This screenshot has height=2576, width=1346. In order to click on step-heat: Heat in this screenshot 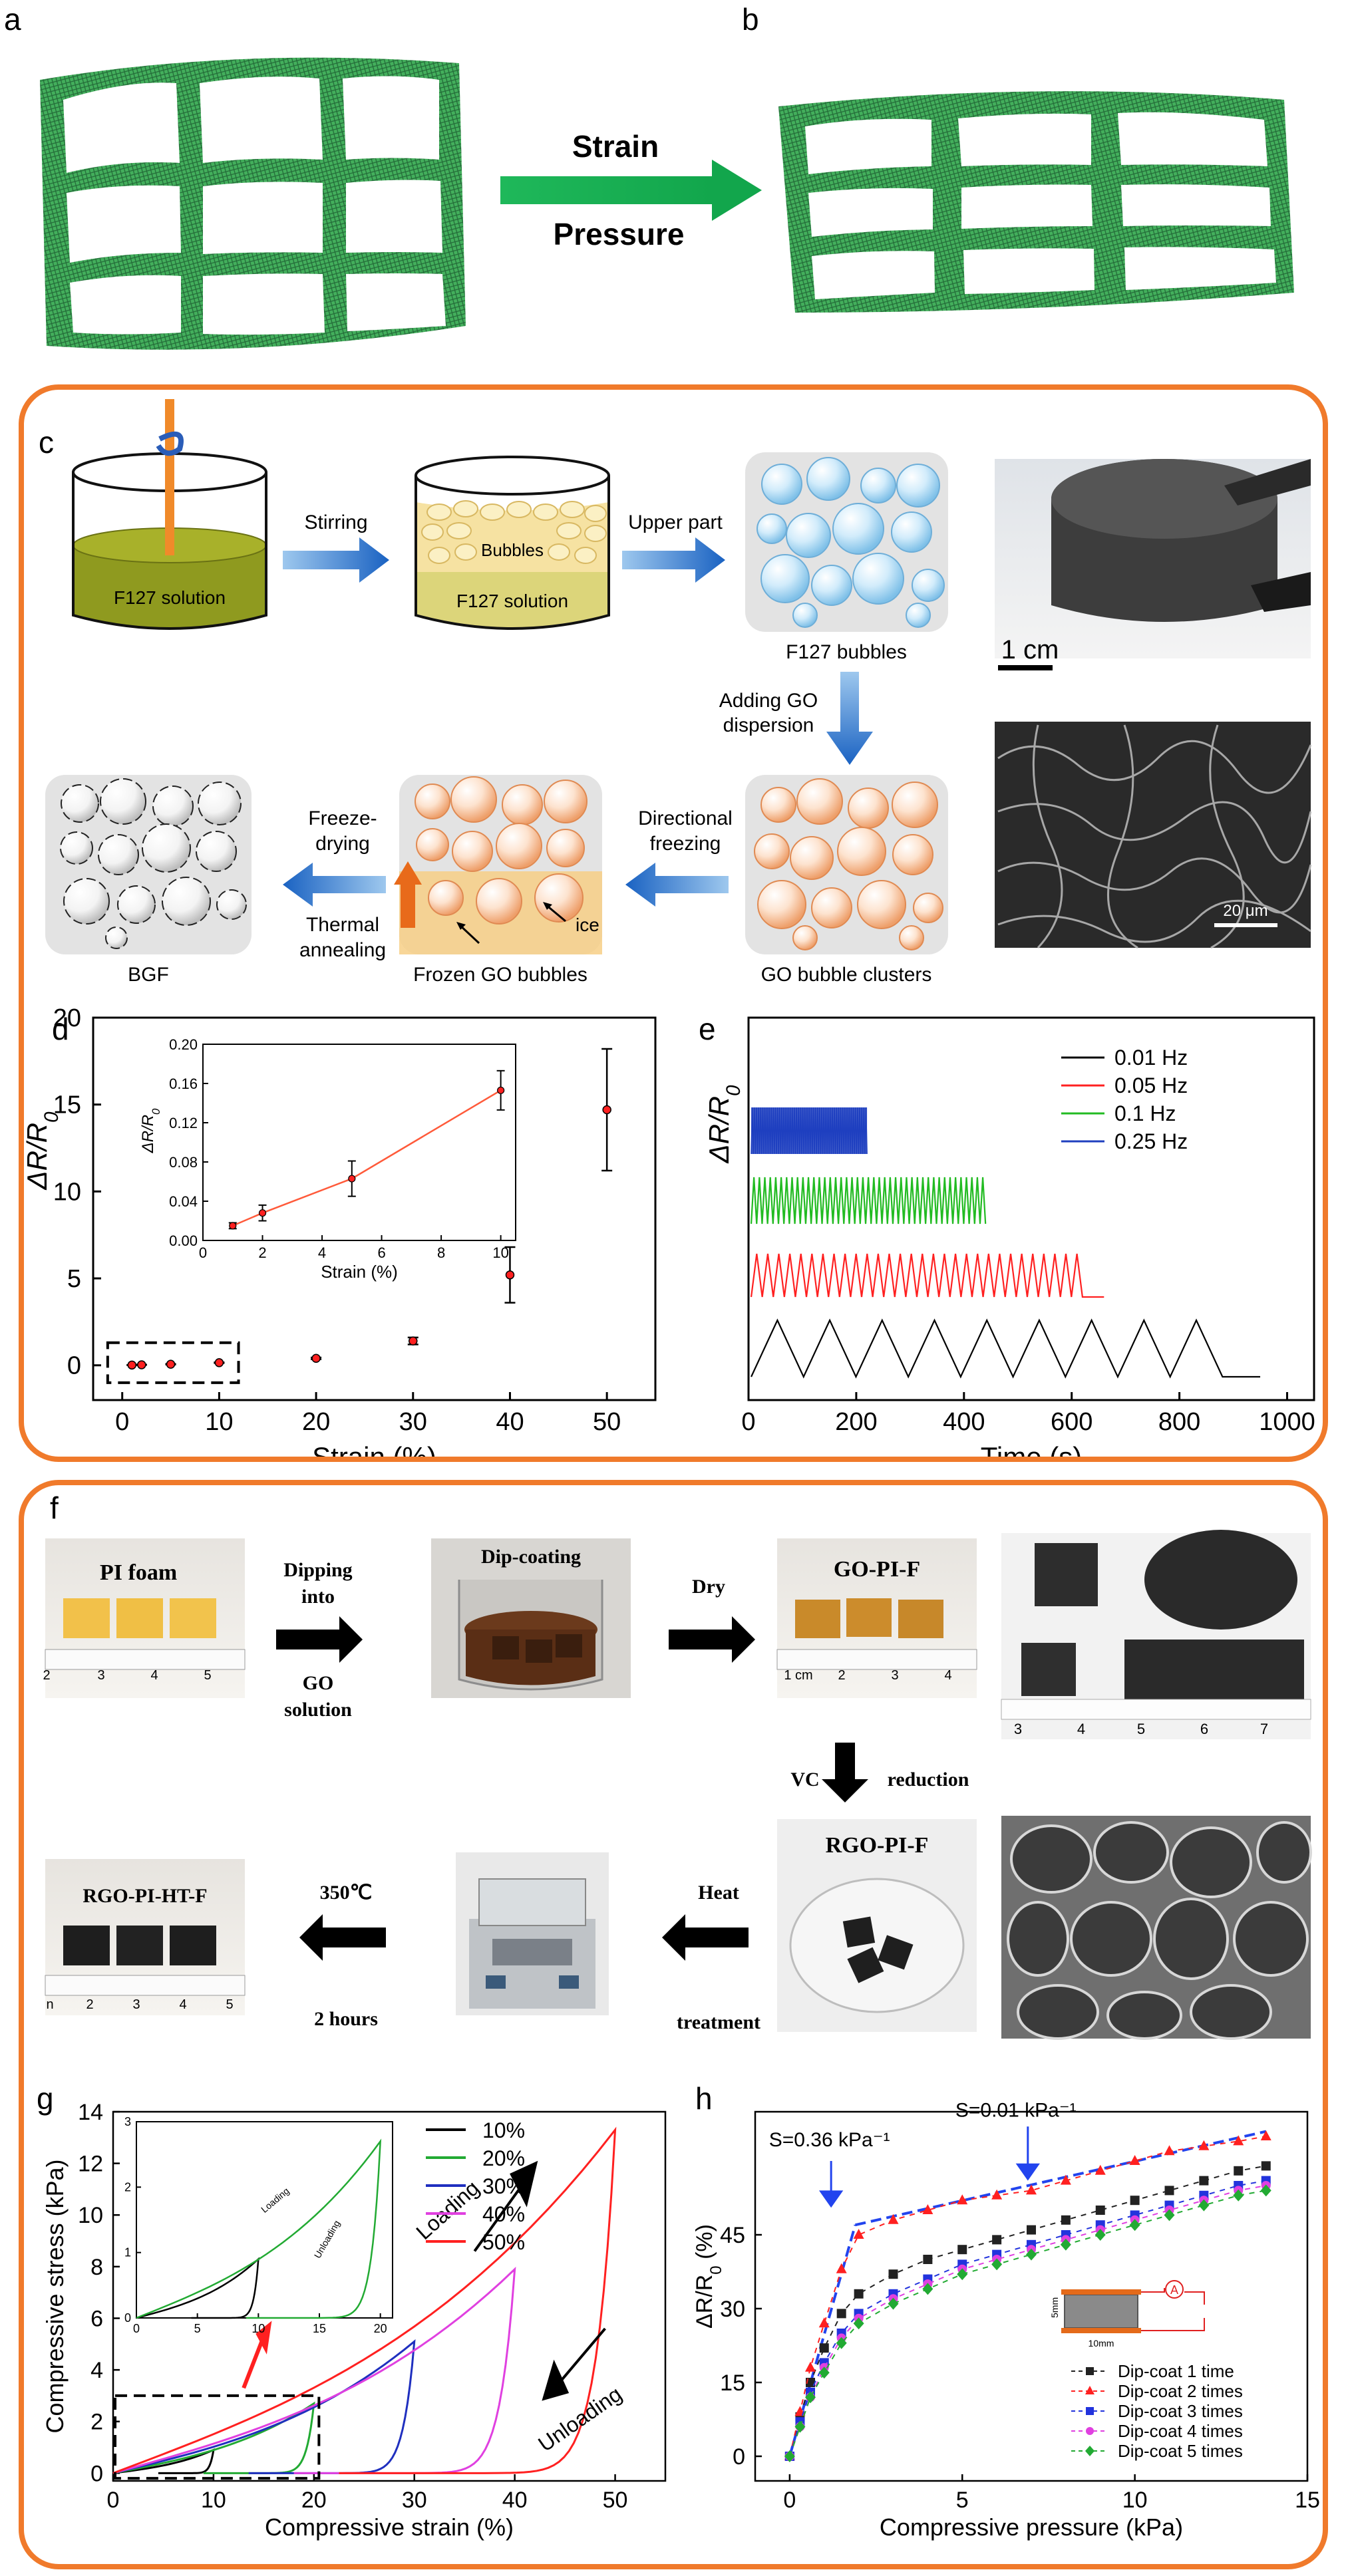, I will do `click(718, 1893)`.